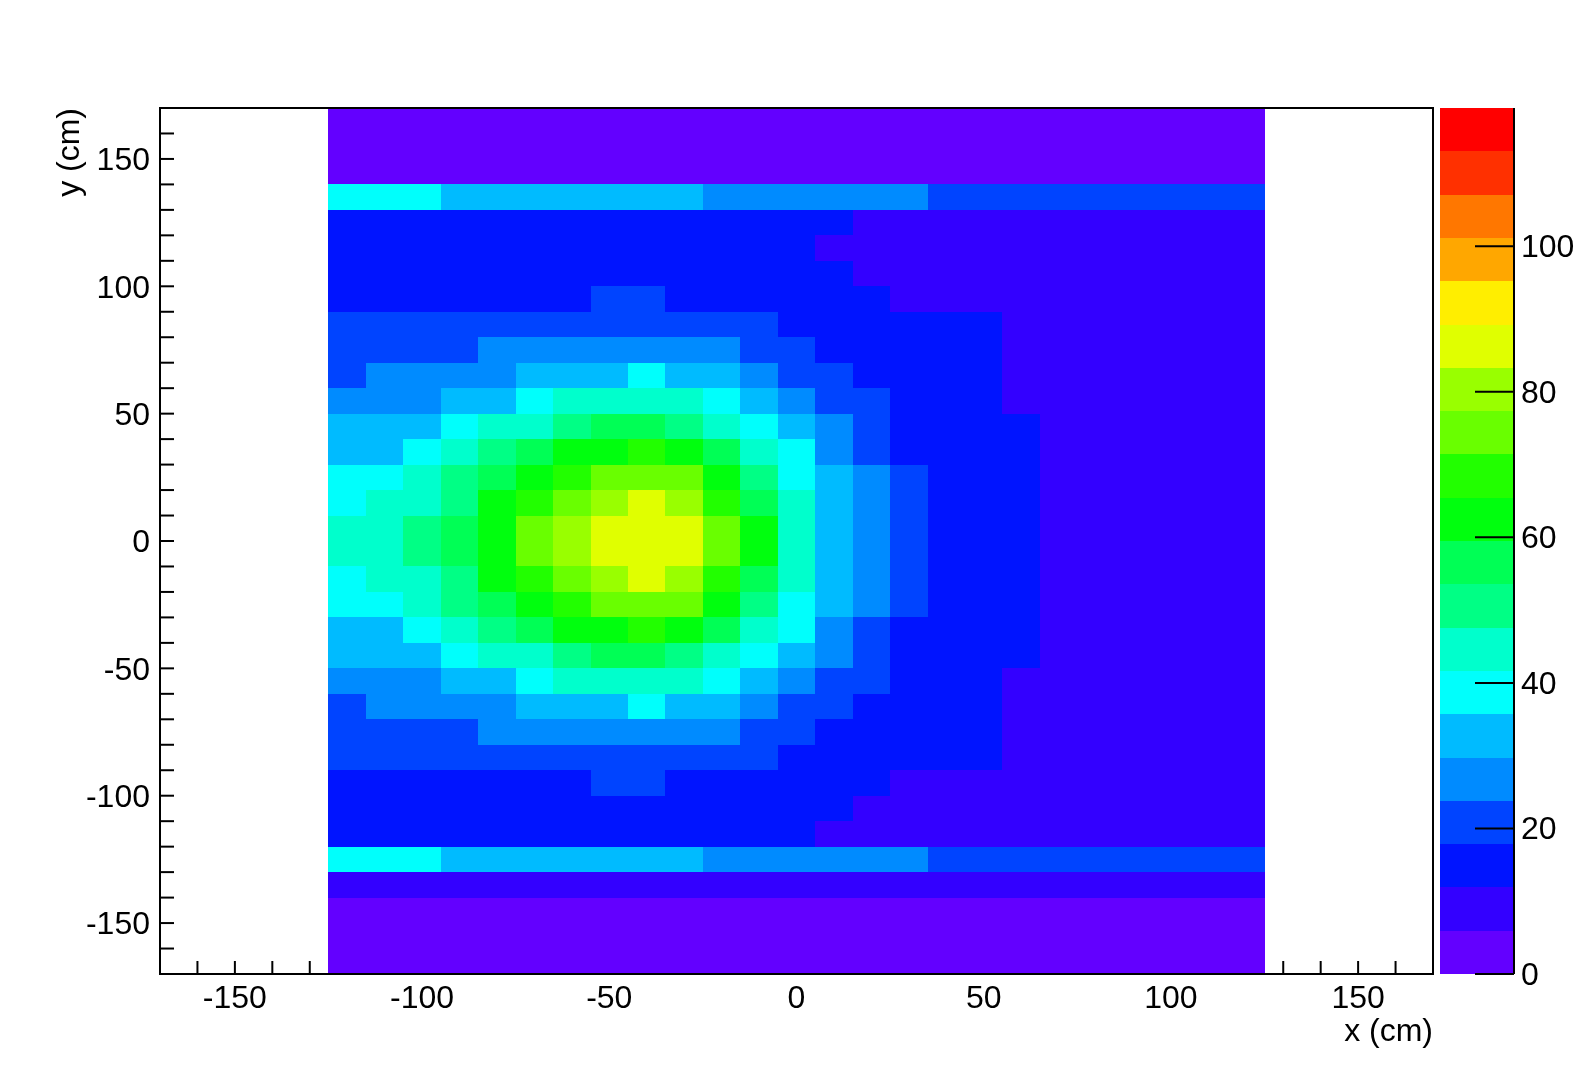 The width and height of the screenshot is (1593, 1080). Describe the element at coordinates (609, 997) in the screenshot. I see `x-tick-label: -50` at that location.